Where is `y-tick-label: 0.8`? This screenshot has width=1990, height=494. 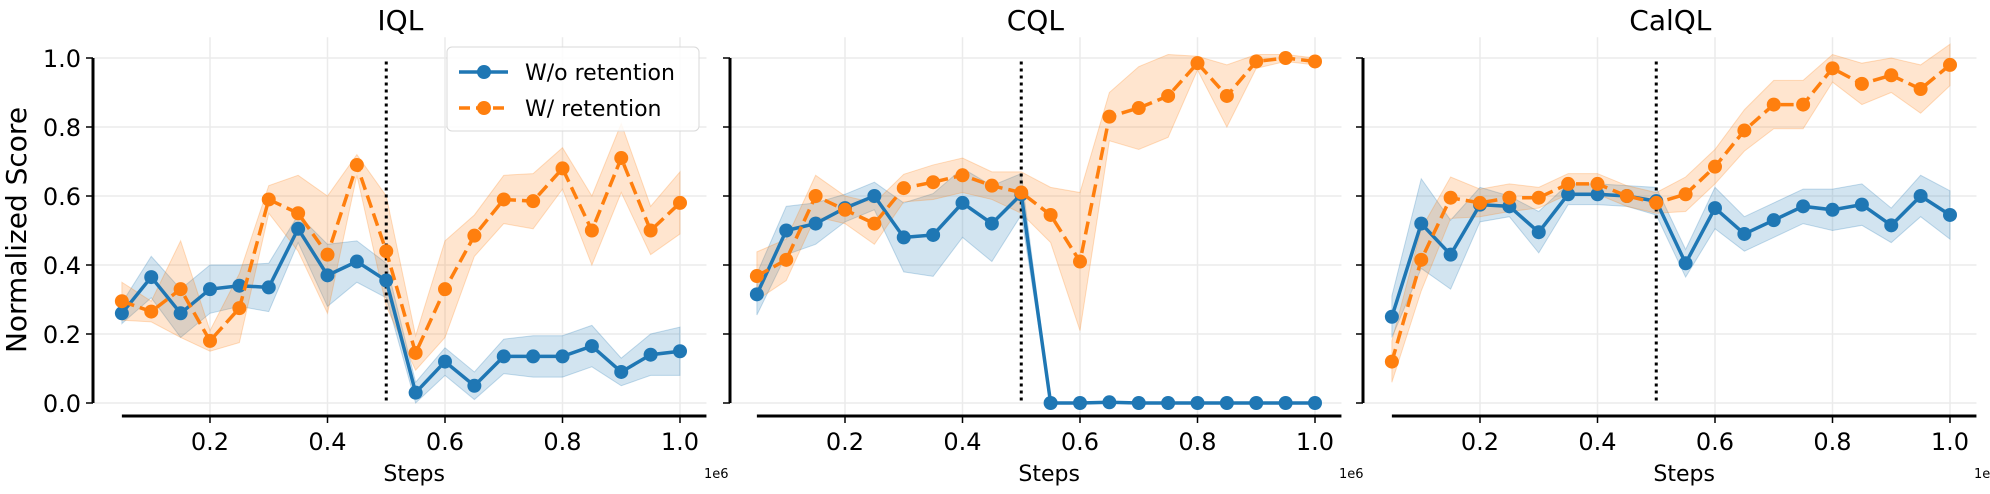 y-tick-label: 0.8 is located at coordinates (62, 128).